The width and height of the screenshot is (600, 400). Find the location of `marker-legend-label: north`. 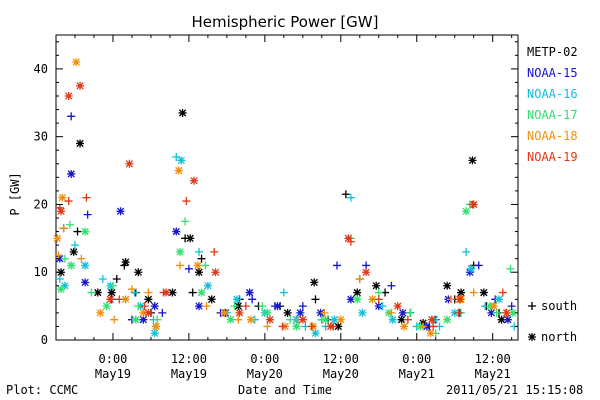

marker-legend-label: north is located at coordinates (559, 337).